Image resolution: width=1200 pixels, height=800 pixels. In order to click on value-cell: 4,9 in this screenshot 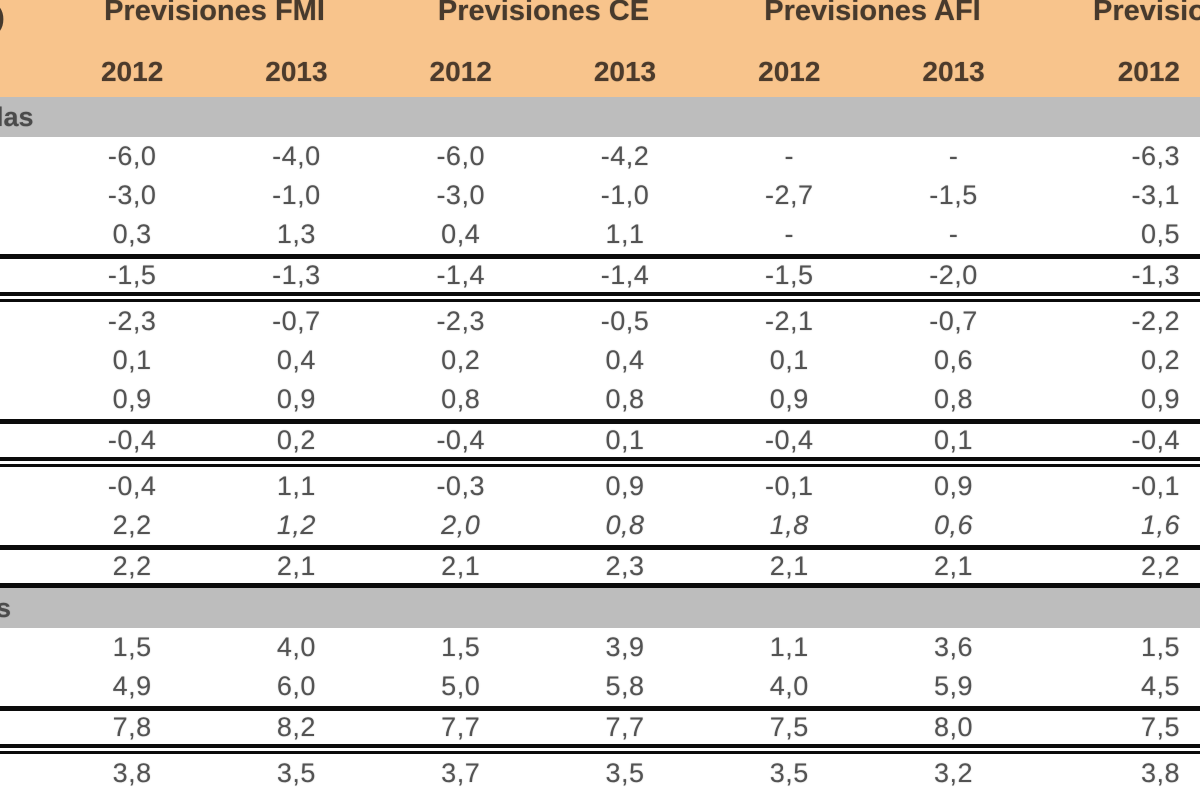, I will do `click(132, 686)`.